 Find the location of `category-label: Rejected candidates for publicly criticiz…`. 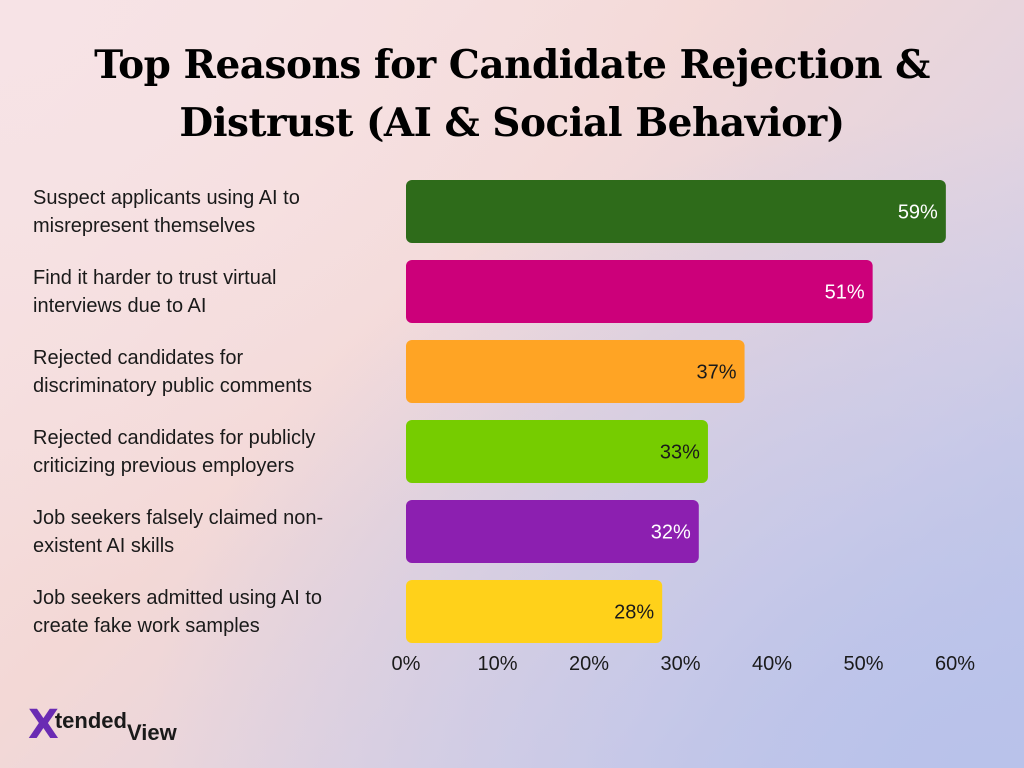

category-label: Rejected candidates for publicly criticiz… is located at coordinates (174, 452).